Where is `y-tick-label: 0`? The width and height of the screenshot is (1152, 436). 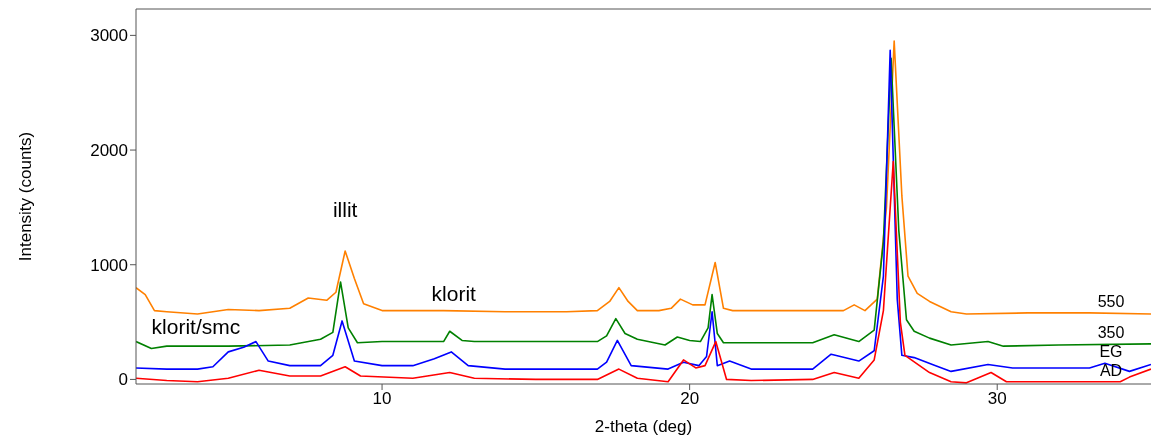
y-tick-label: 0 is located at coordinates (123, 380).